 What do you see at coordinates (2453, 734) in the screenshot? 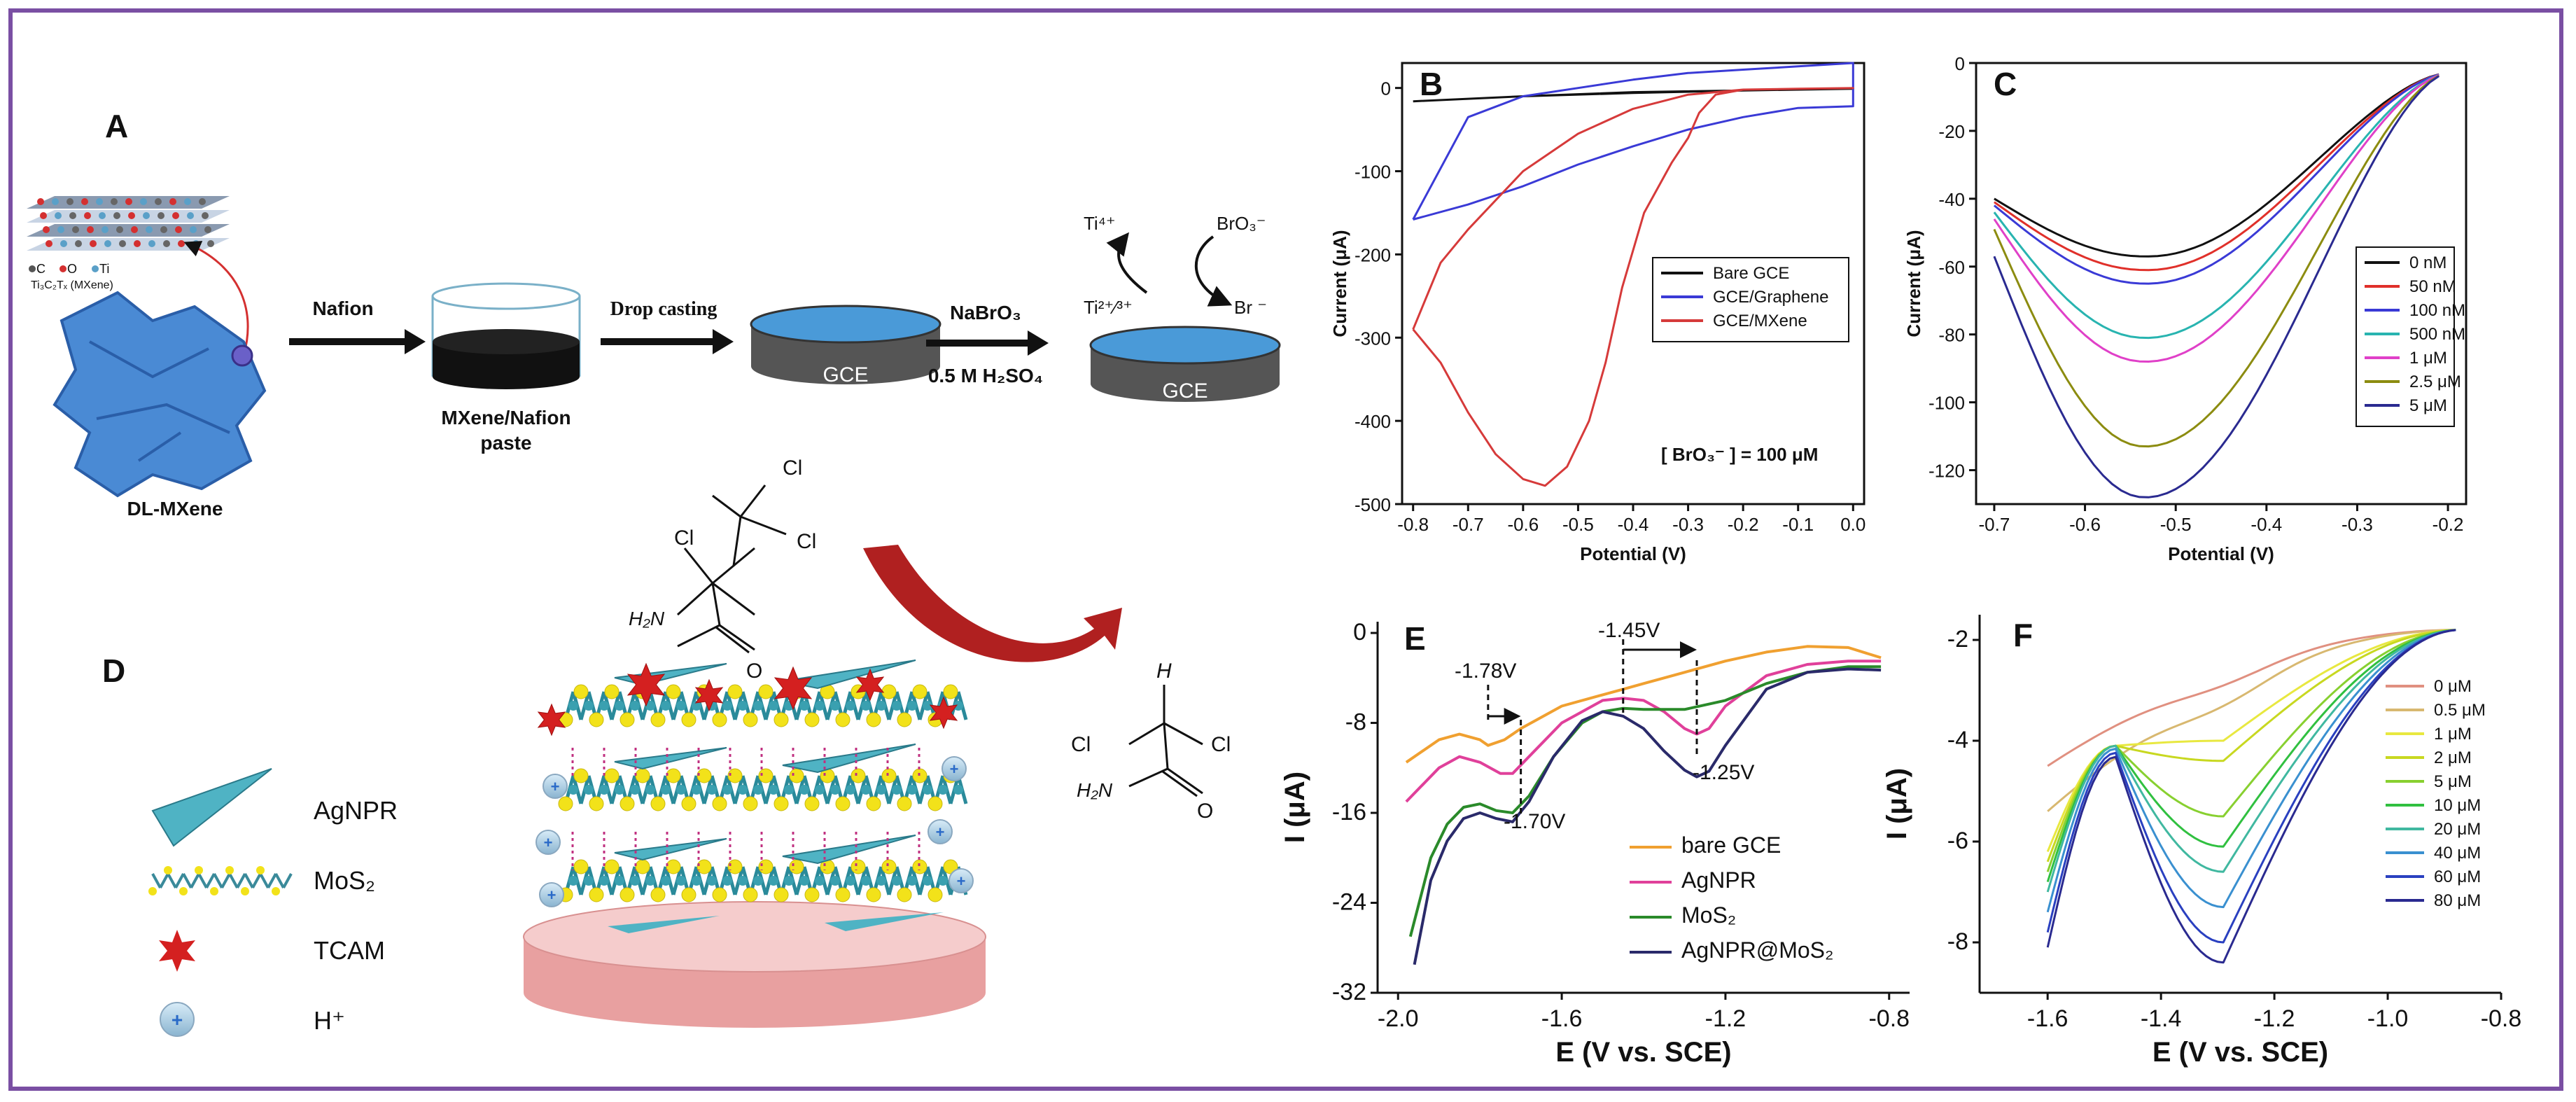
I see `legend-entry: 1 μM` at bounding box center [2453, 734].